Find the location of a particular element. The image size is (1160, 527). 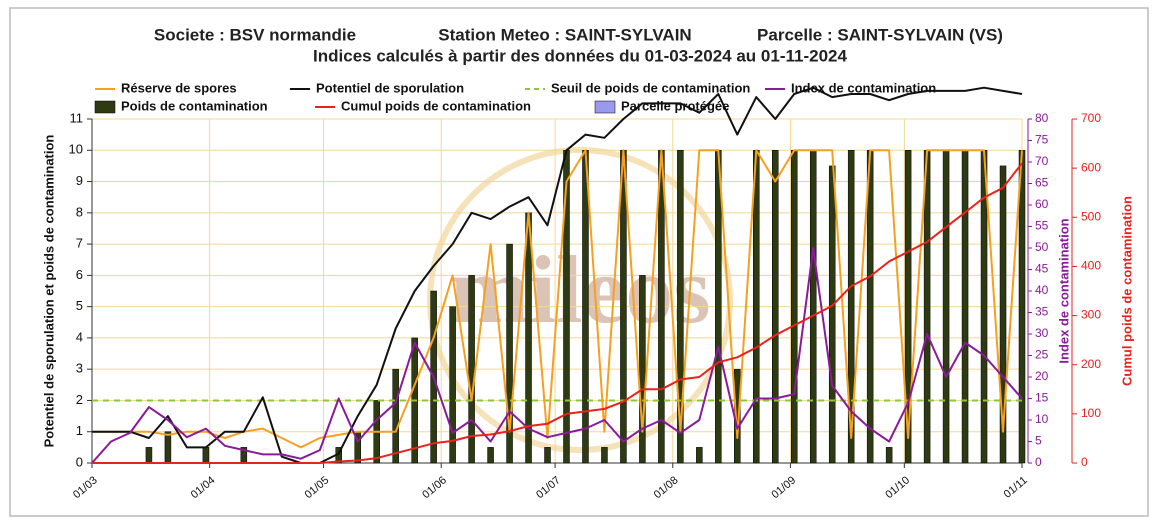

y2-tick-label: 50 is located at coordinates (1042, 247).